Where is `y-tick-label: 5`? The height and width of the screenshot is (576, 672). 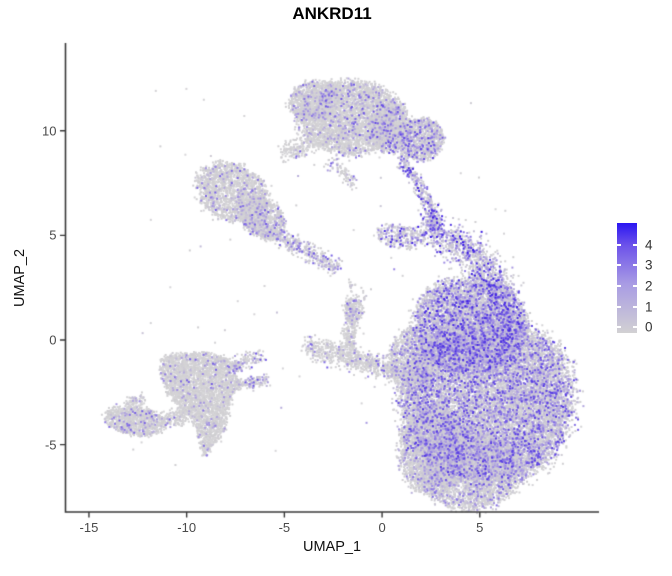
y-tick-label: 5 is located at coordinates (53, 235).